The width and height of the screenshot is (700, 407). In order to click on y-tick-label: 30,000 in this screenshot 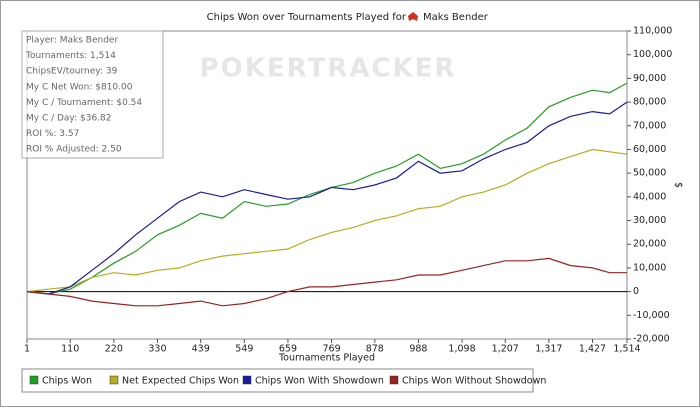, I will do `click(649, 220)`.